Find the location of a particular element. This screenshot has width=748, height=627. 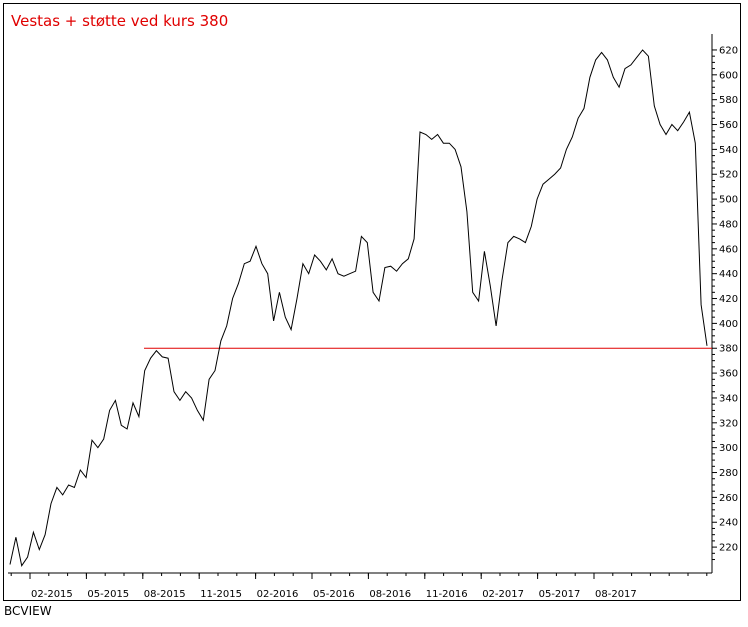

y-tick-label: 600 is located at coordinates (728, 75).